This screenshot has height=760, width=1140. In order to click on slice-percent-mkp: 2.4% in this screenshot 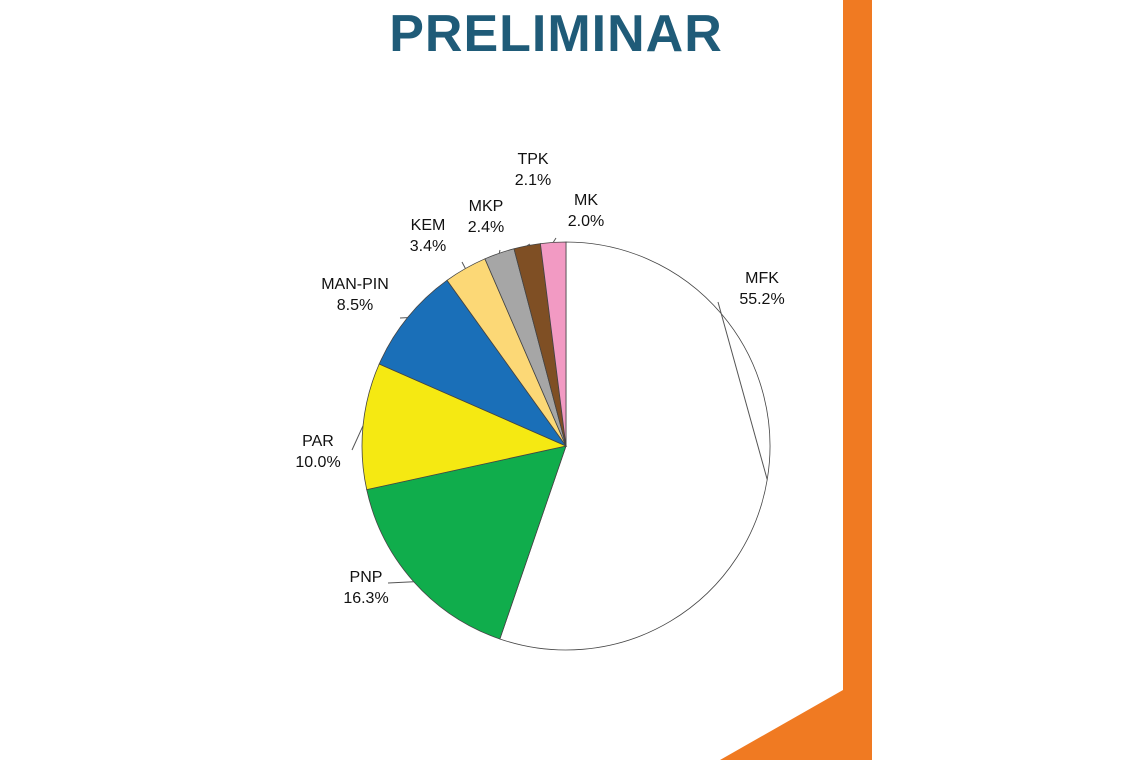, I will do `click(486, 227)`.